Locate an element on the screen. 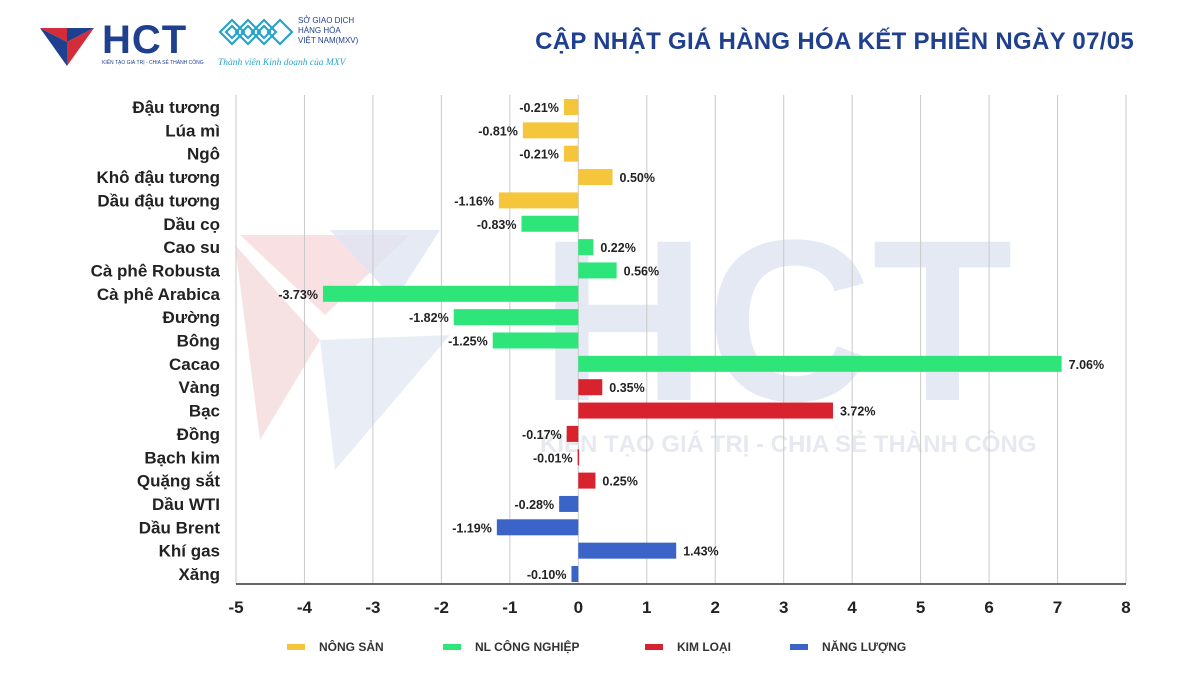 This screenshot has width=1200, height=675. hct-tagline: KIẾN TẠO GIÁ TRỊ - CHIA SẺ THÀNH CÔNG is located at coordinates (153, 63).